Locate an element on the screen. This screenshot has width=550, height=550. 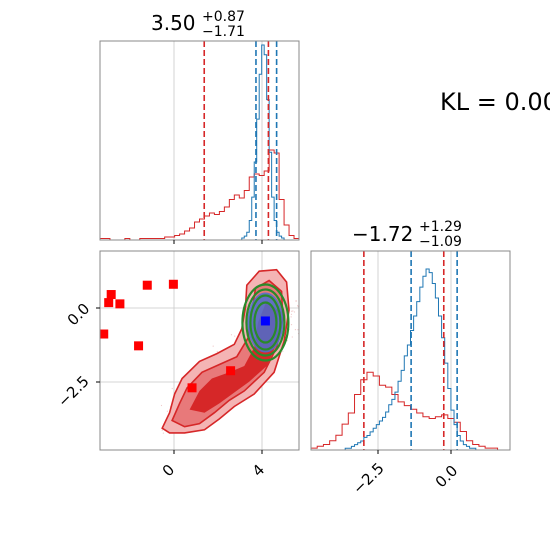
joint-ytick-label-0: 0.0 is located at coordinates (79, 315).